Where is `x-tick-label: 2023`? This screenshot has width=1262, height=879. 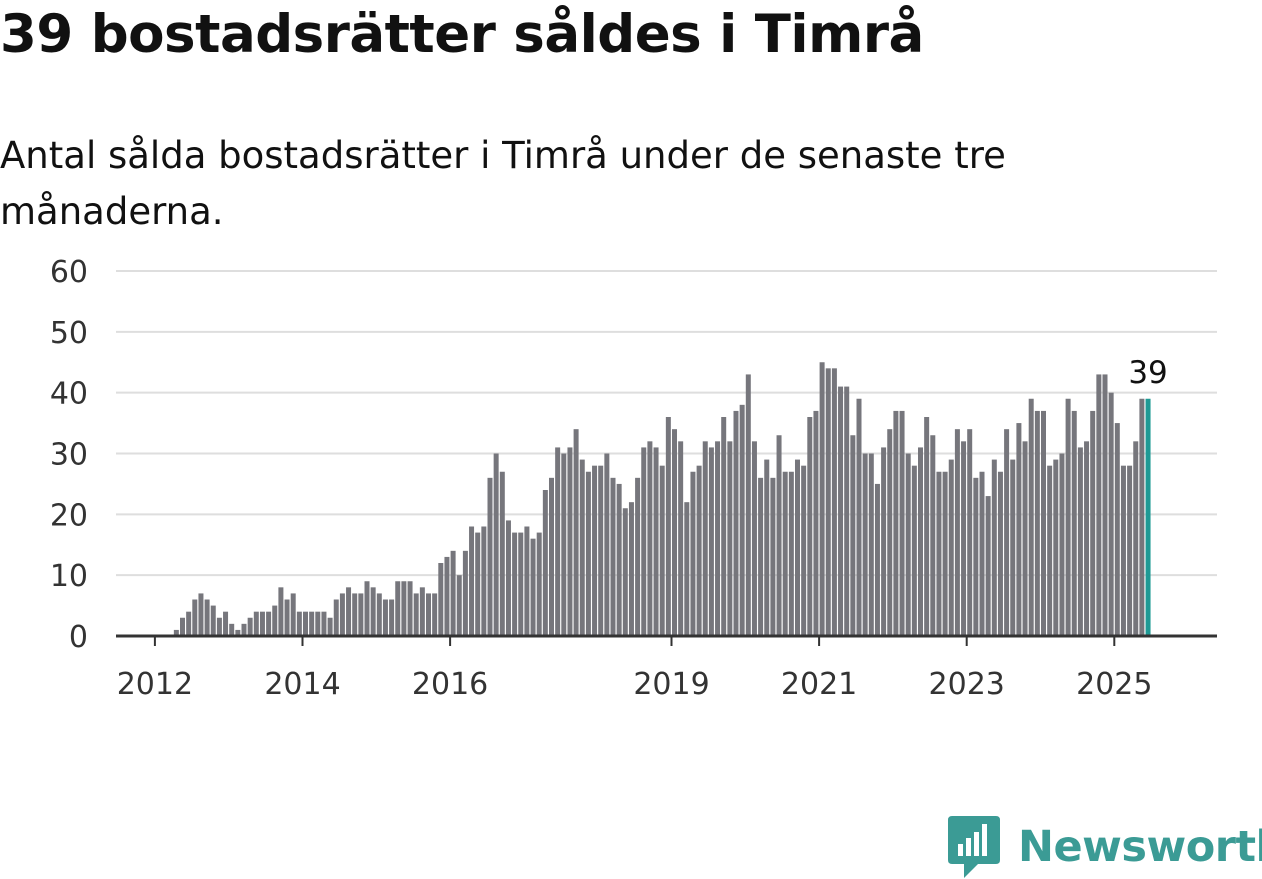 x-tick-label: 2023 is located at coordinates (967, 684).